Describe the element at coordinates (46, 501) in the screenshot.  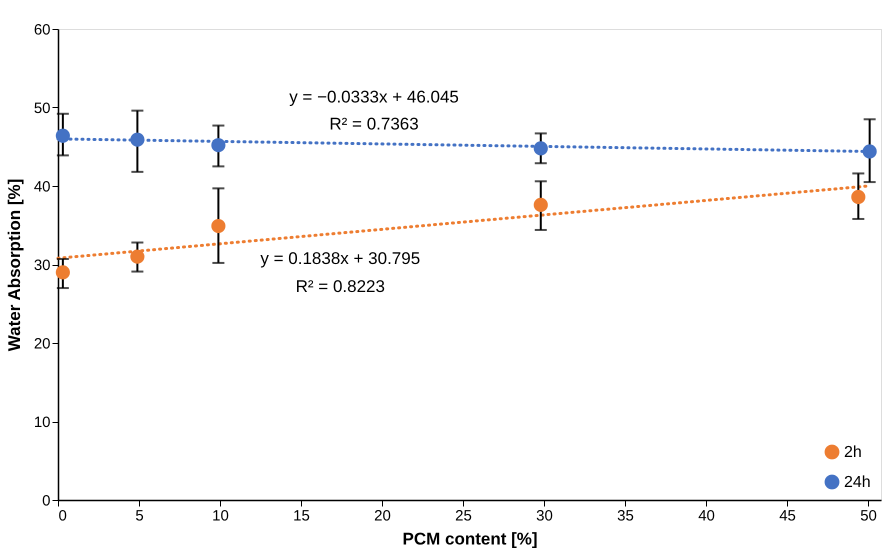
I see `y-tick-label: 0` at that location.